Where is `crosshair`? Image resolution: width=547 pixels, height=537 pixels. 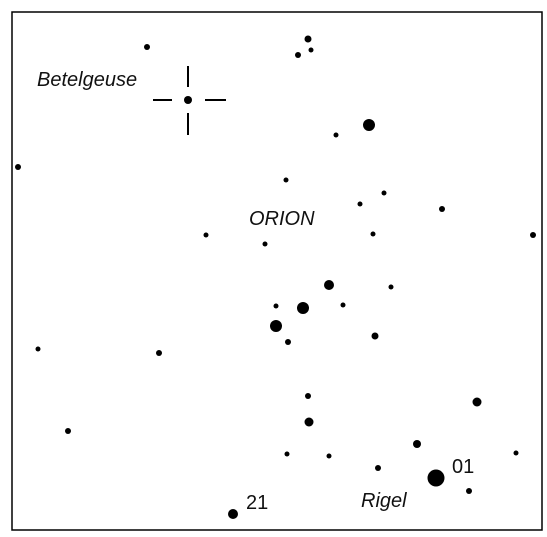
crosshair is located at coordinates (189, 100).